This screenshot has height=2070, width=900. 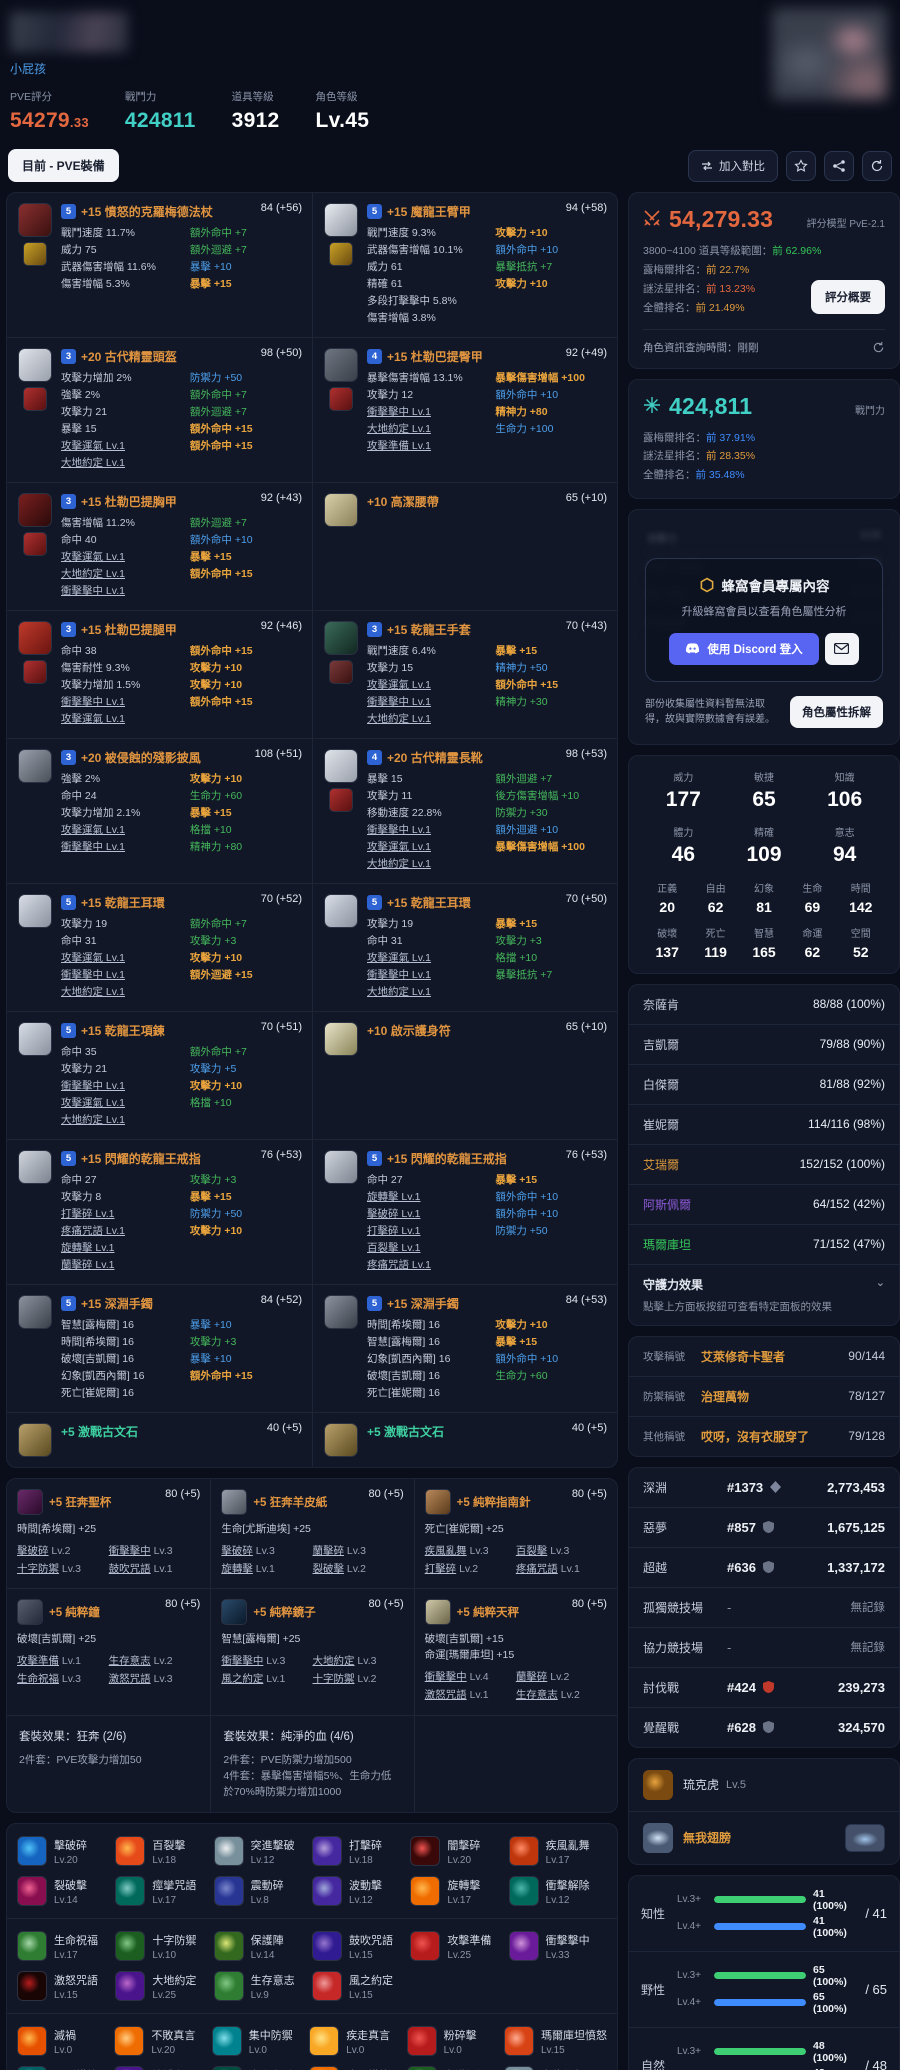 What do you see at coordinates (415, 378) in the screenshot?
I see `item-stat: 暴擊傷害增幅 13.1%` at bounding box center [415, 378].